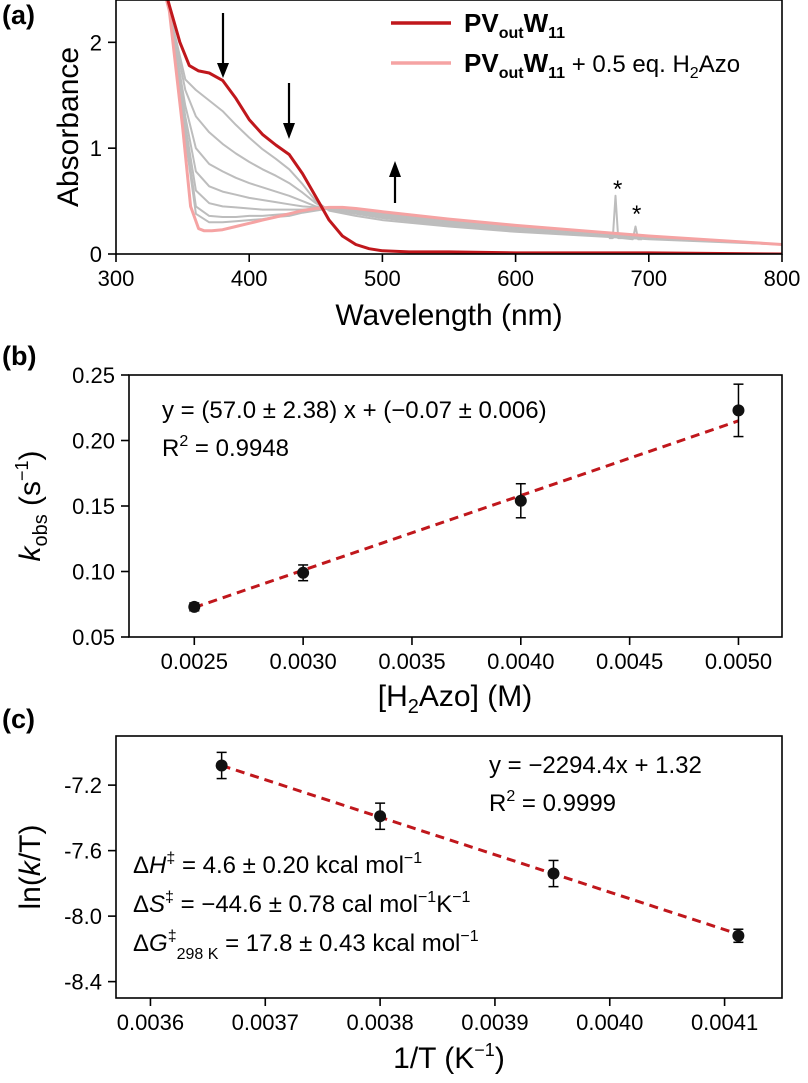 The width and height of the screenshot is (808, 1083). What do you see at coordinates (514, 25) in the screenshot?
I see `legend-entry-pv: PVoutW11` at bounding box center [514, 25].